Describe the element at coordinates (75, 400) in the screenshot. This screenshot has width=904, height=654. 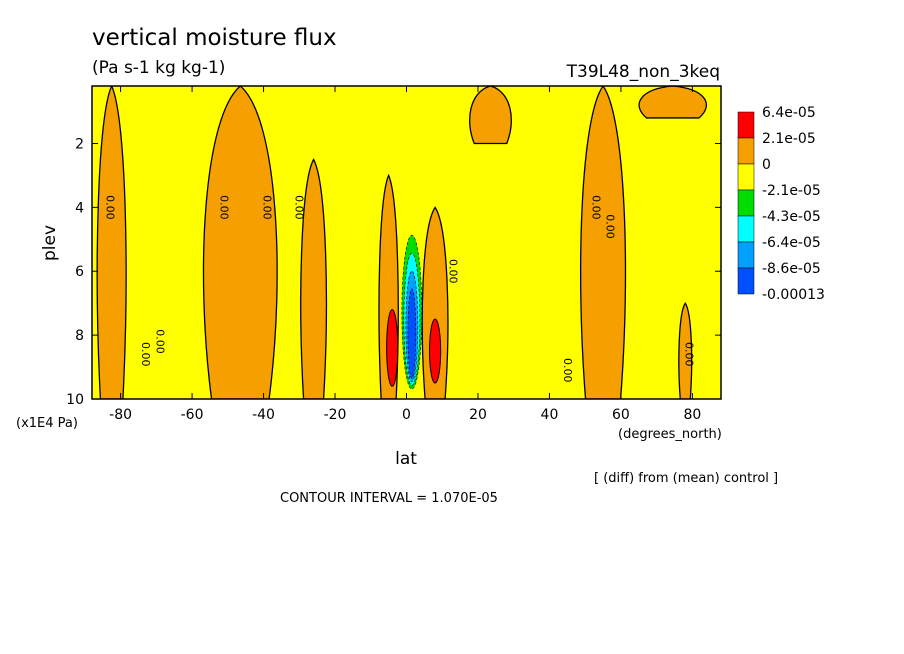
I see `y-tick-label: 10` at that location.